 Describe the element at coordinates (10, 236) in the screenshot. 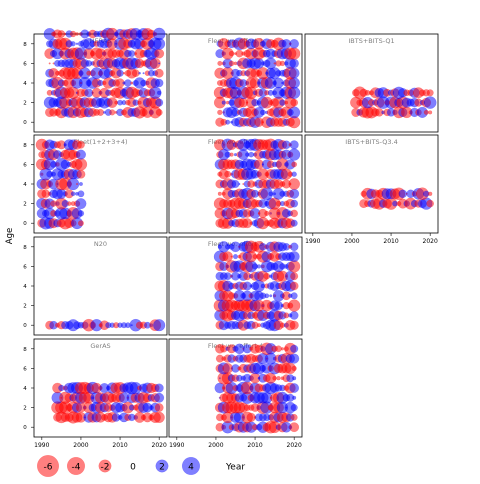

I see `y-axis-label: Age` at that location.